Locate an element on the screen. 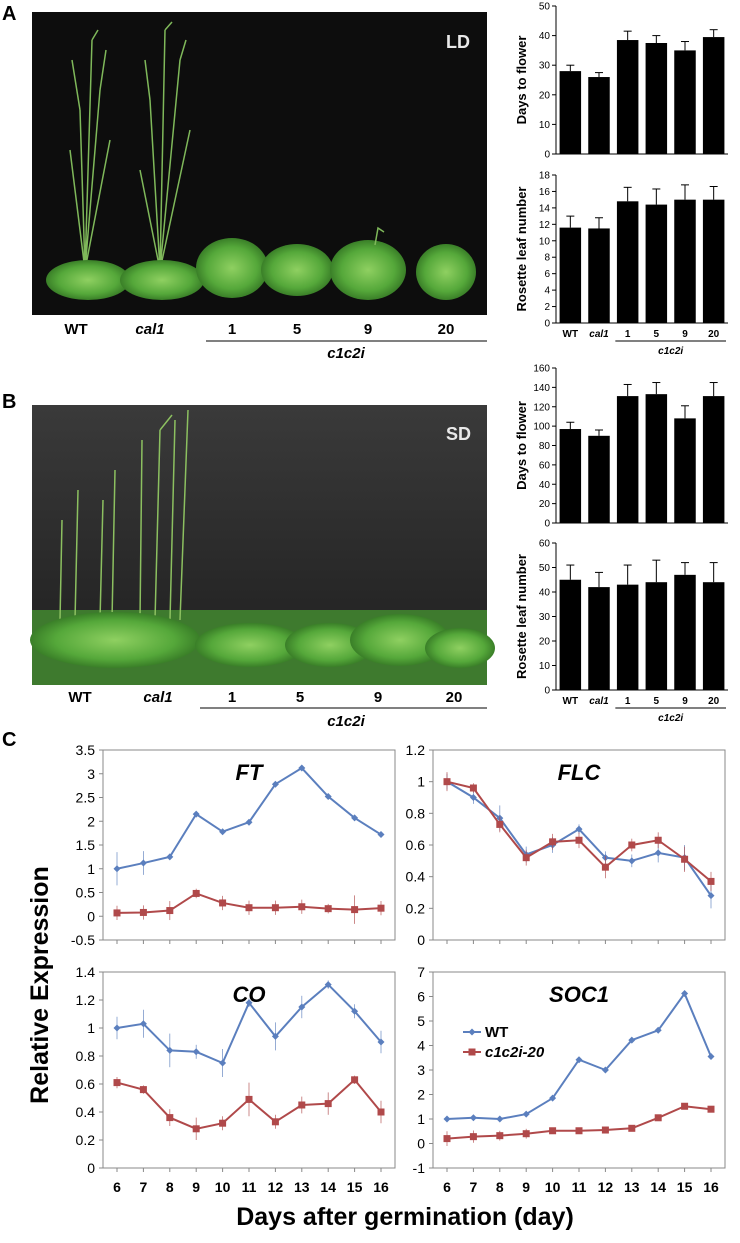 The image size is (740, 1243). geno-a-4: 9 is located at coordinates (368, 329).